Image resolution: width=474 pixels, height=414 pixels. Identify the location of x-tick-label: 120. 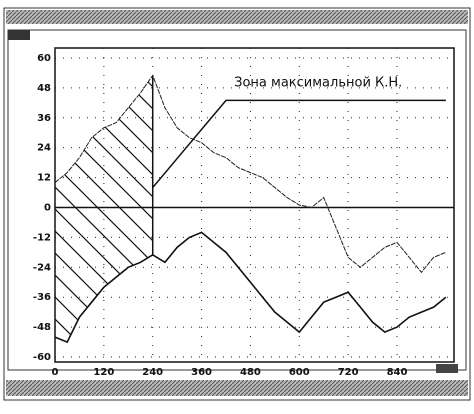
(103, 372).